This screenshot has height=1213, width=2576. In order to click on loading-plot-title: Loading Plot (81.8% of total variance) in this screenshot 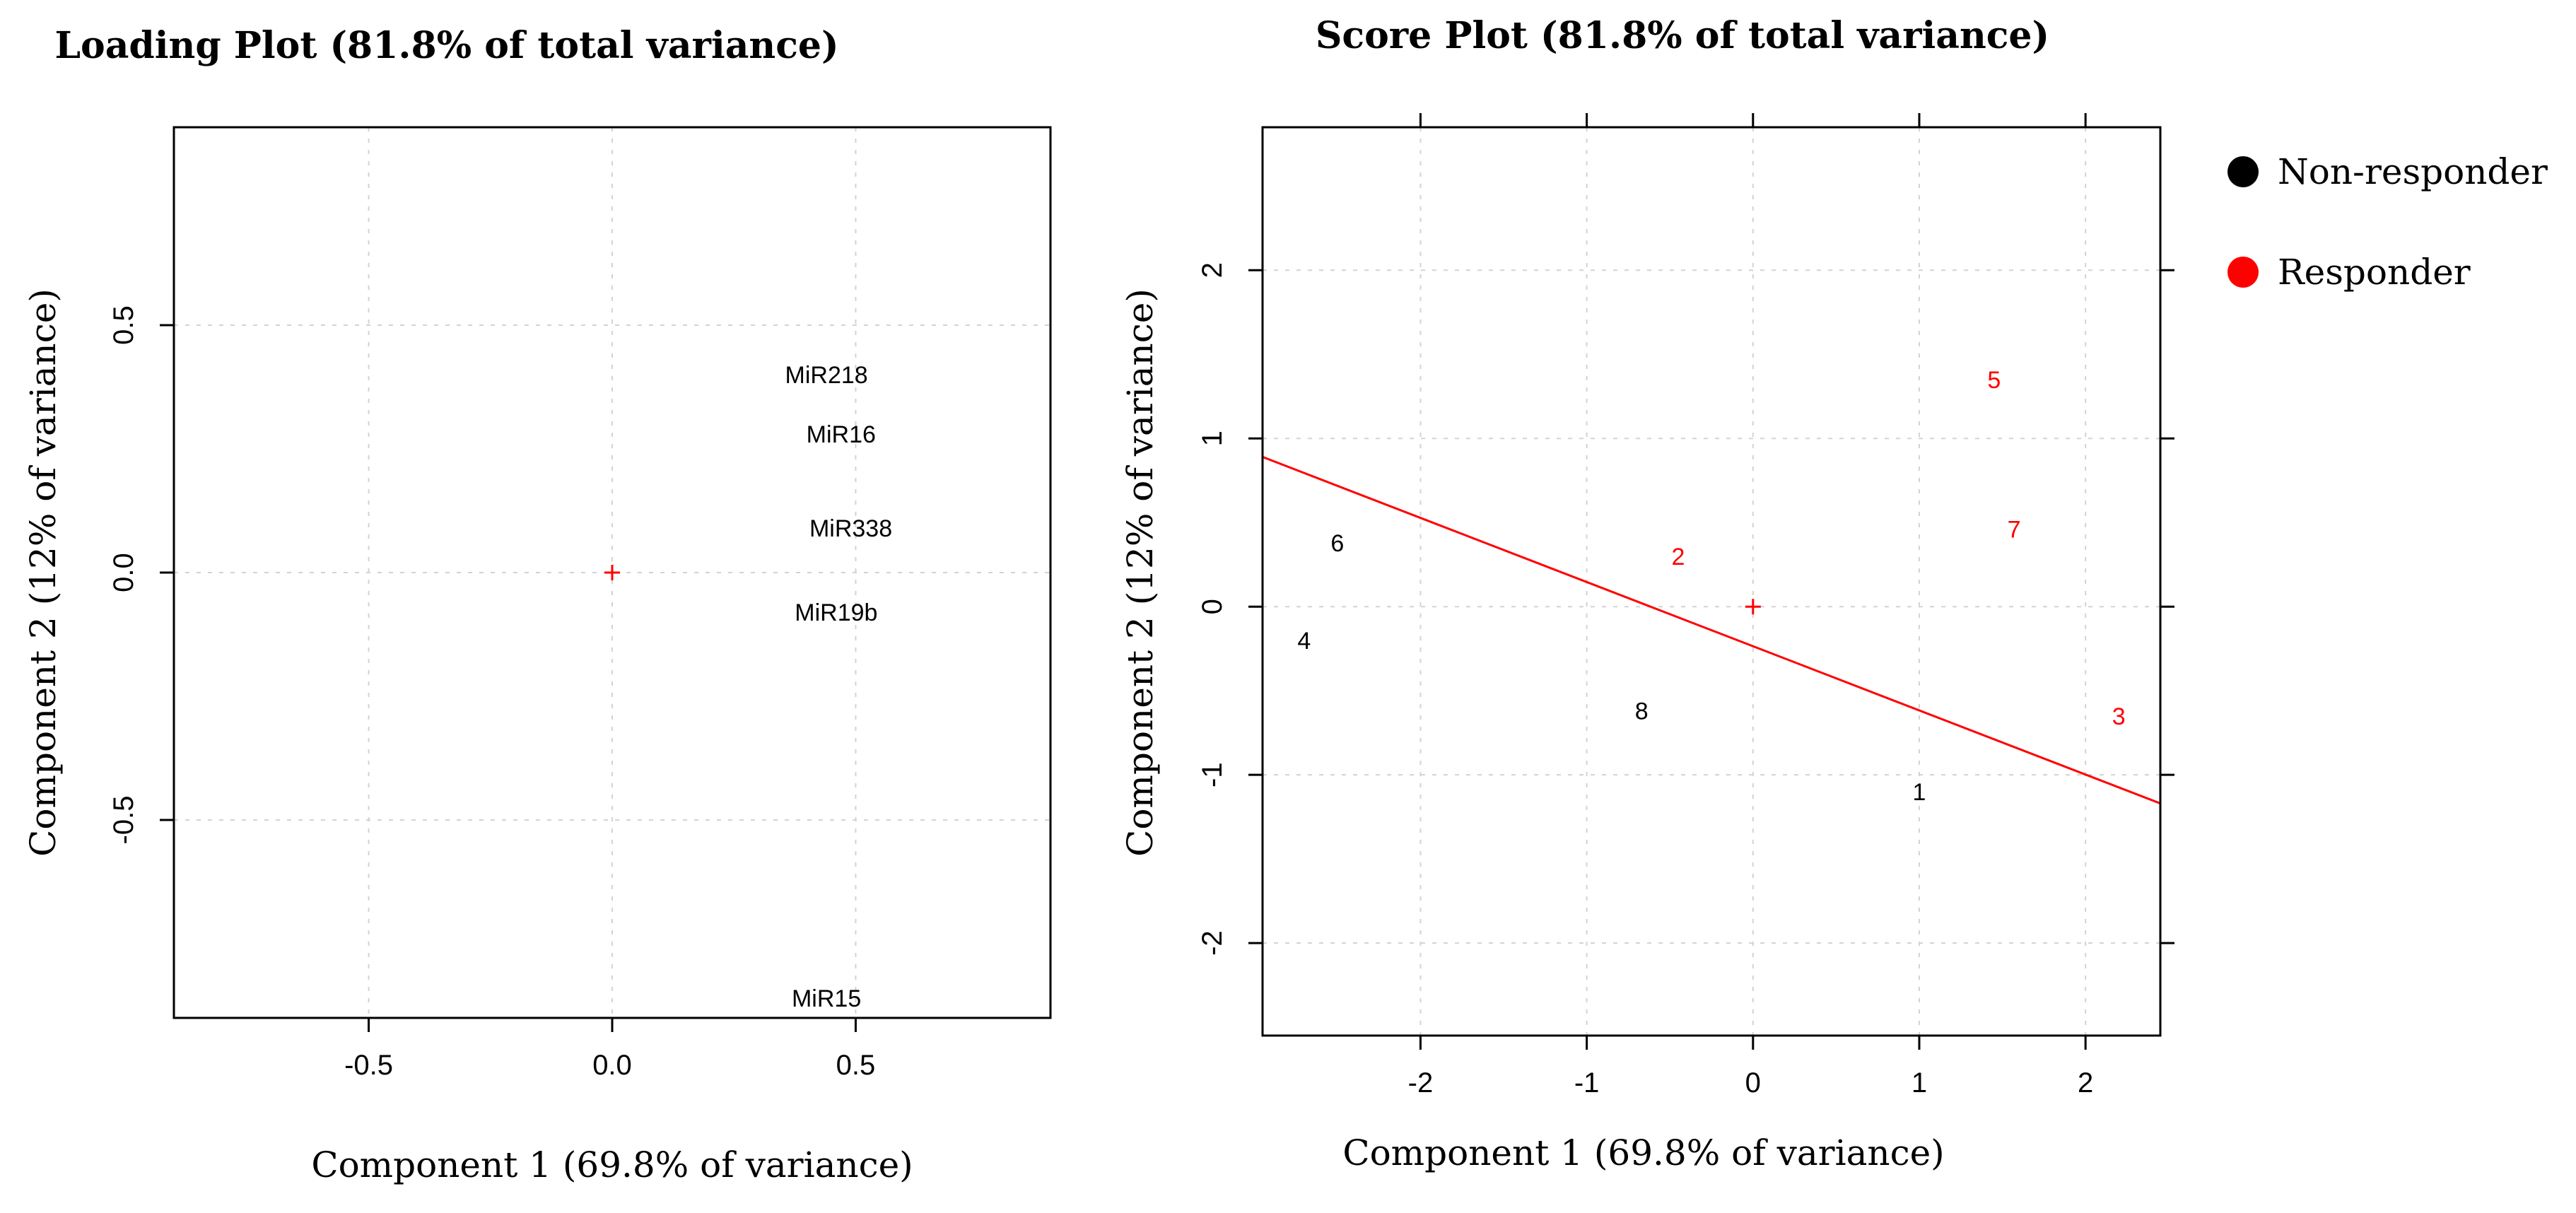, I will do `click(446, 45)`.